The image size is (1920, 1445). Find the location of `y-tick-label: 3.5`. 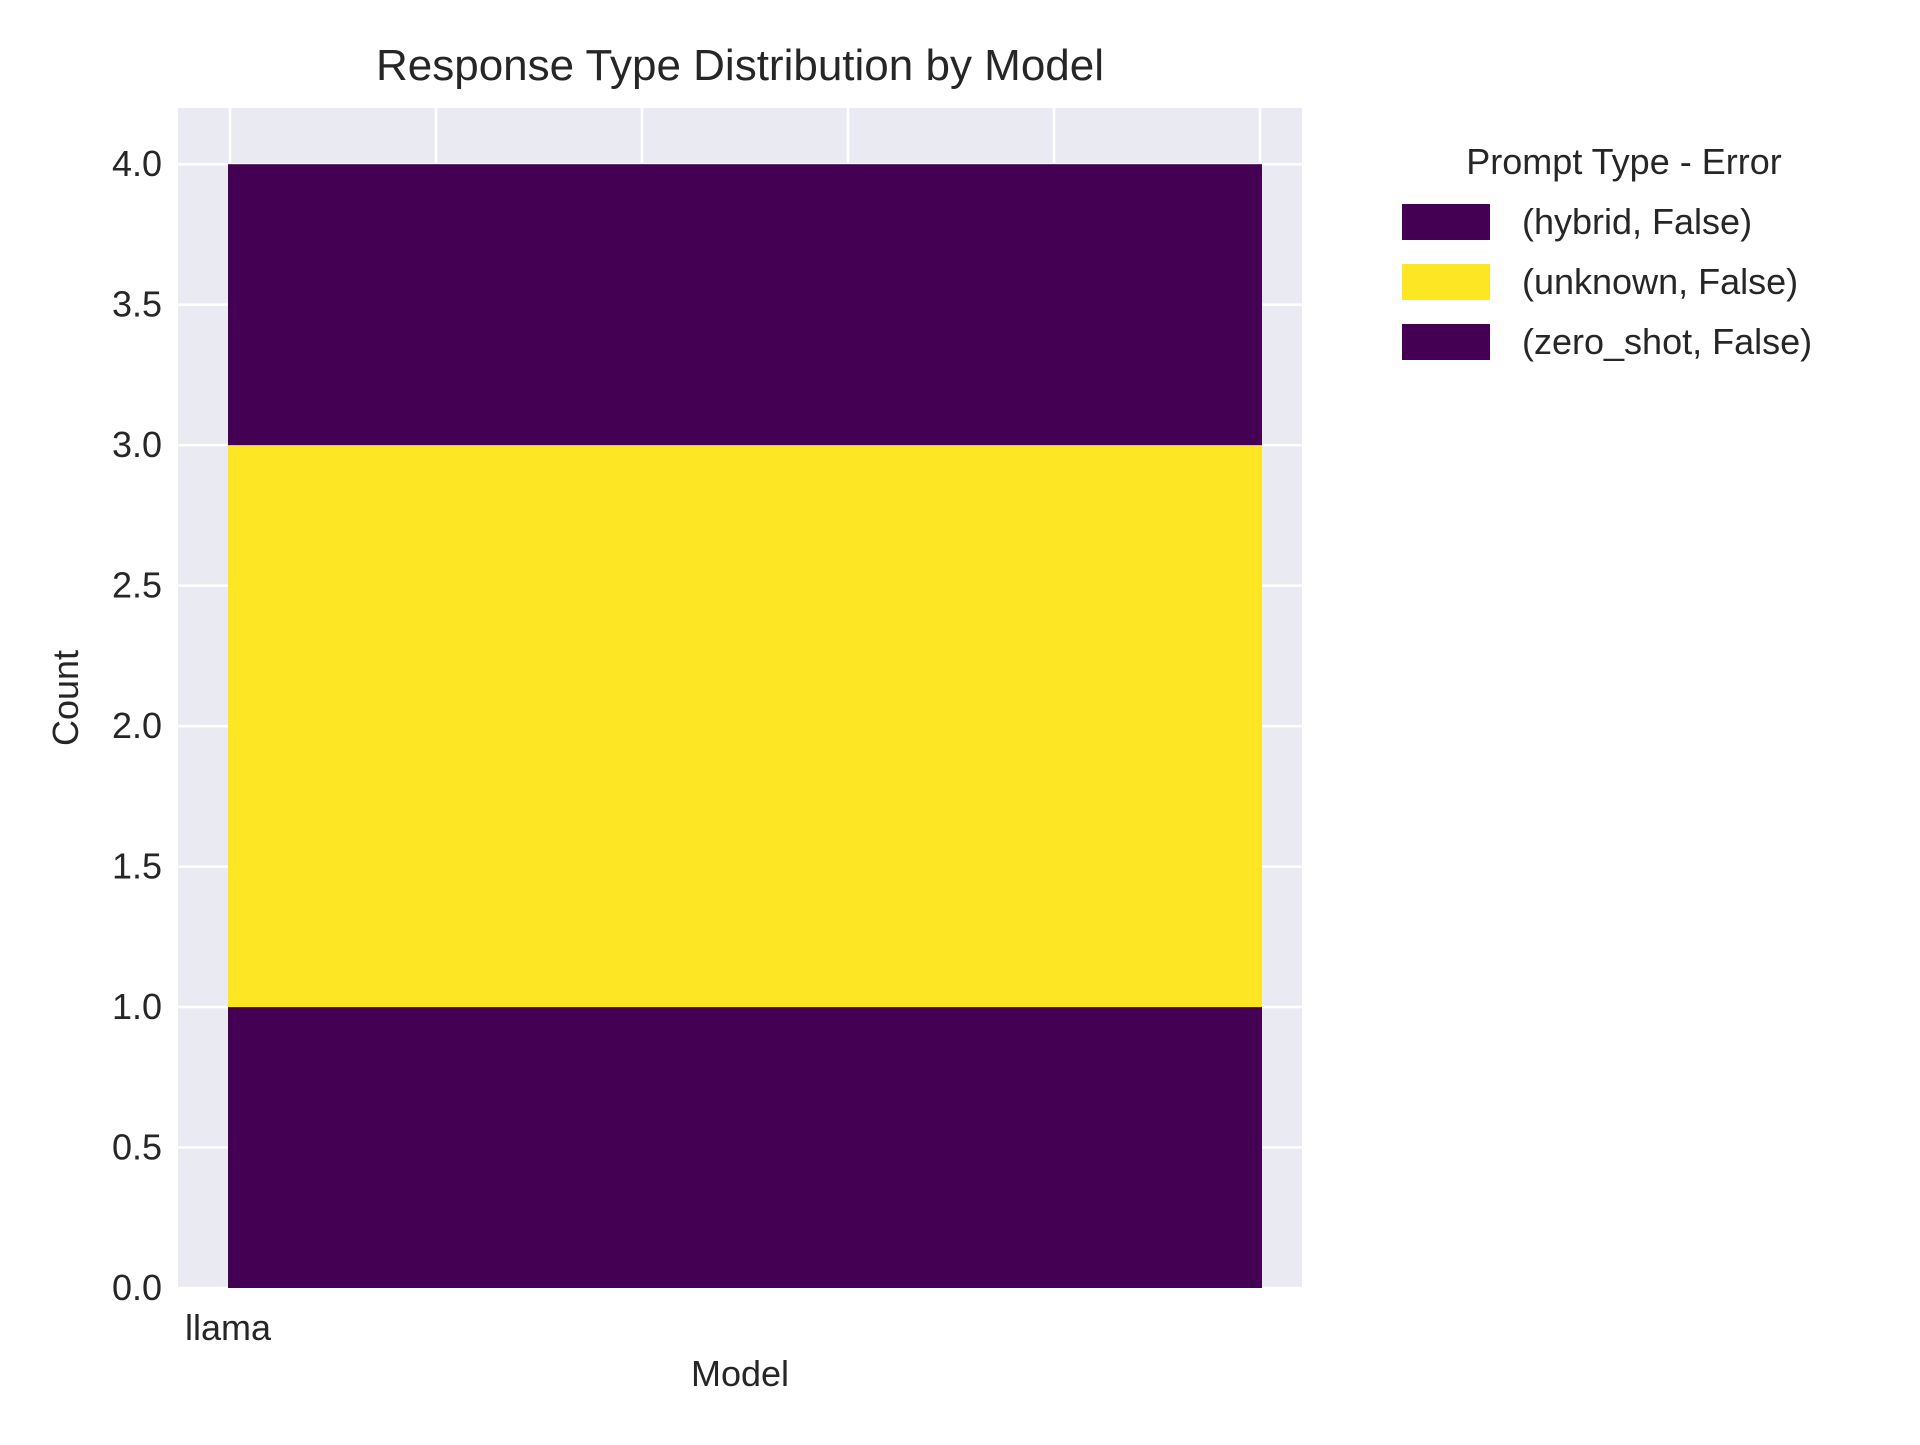

y-tick-label: 3.5 is located at coordinates (137, 304).